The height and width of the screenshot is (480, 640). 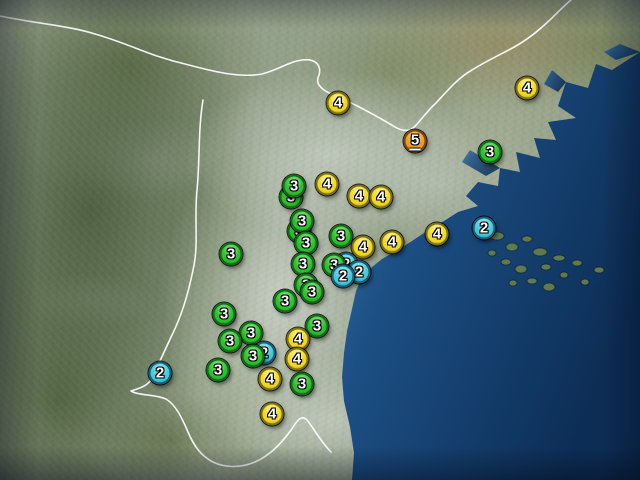 I want to click on intensity-lower-underline, so click(x=415, y=149).